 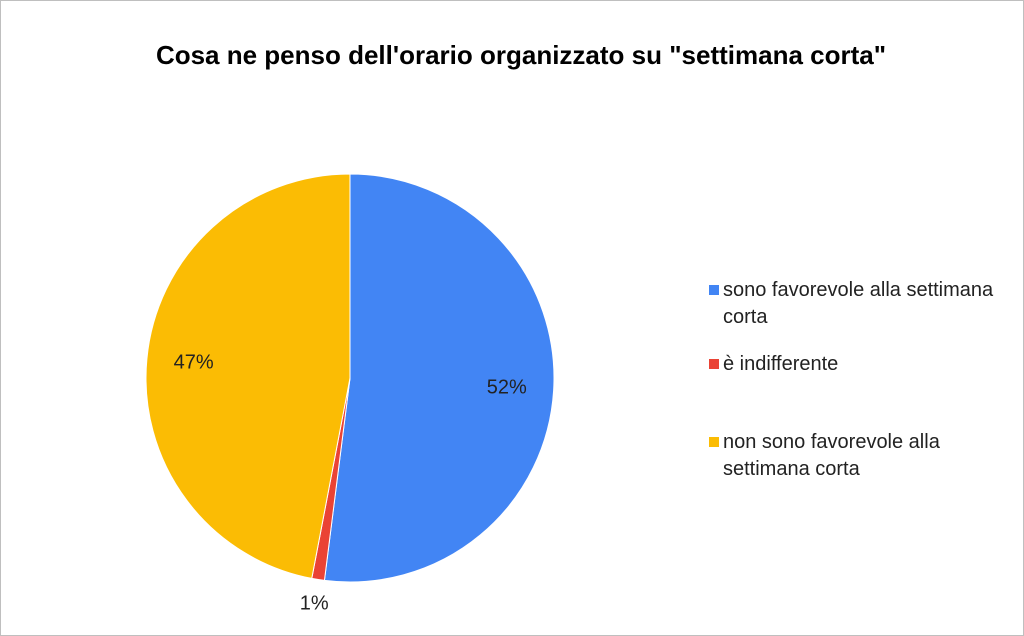 I want to click on legend-item: è indifferente, so click(x=864, y=364).